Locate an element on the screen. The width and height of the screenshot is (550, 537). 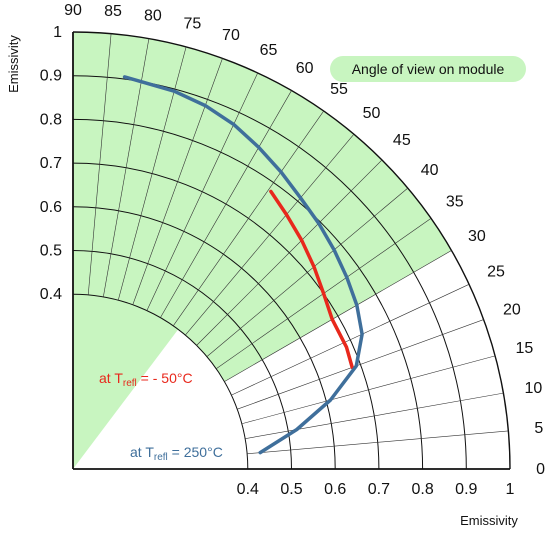
y-tick-3: 0.7 is located at coordinates (51, 163).